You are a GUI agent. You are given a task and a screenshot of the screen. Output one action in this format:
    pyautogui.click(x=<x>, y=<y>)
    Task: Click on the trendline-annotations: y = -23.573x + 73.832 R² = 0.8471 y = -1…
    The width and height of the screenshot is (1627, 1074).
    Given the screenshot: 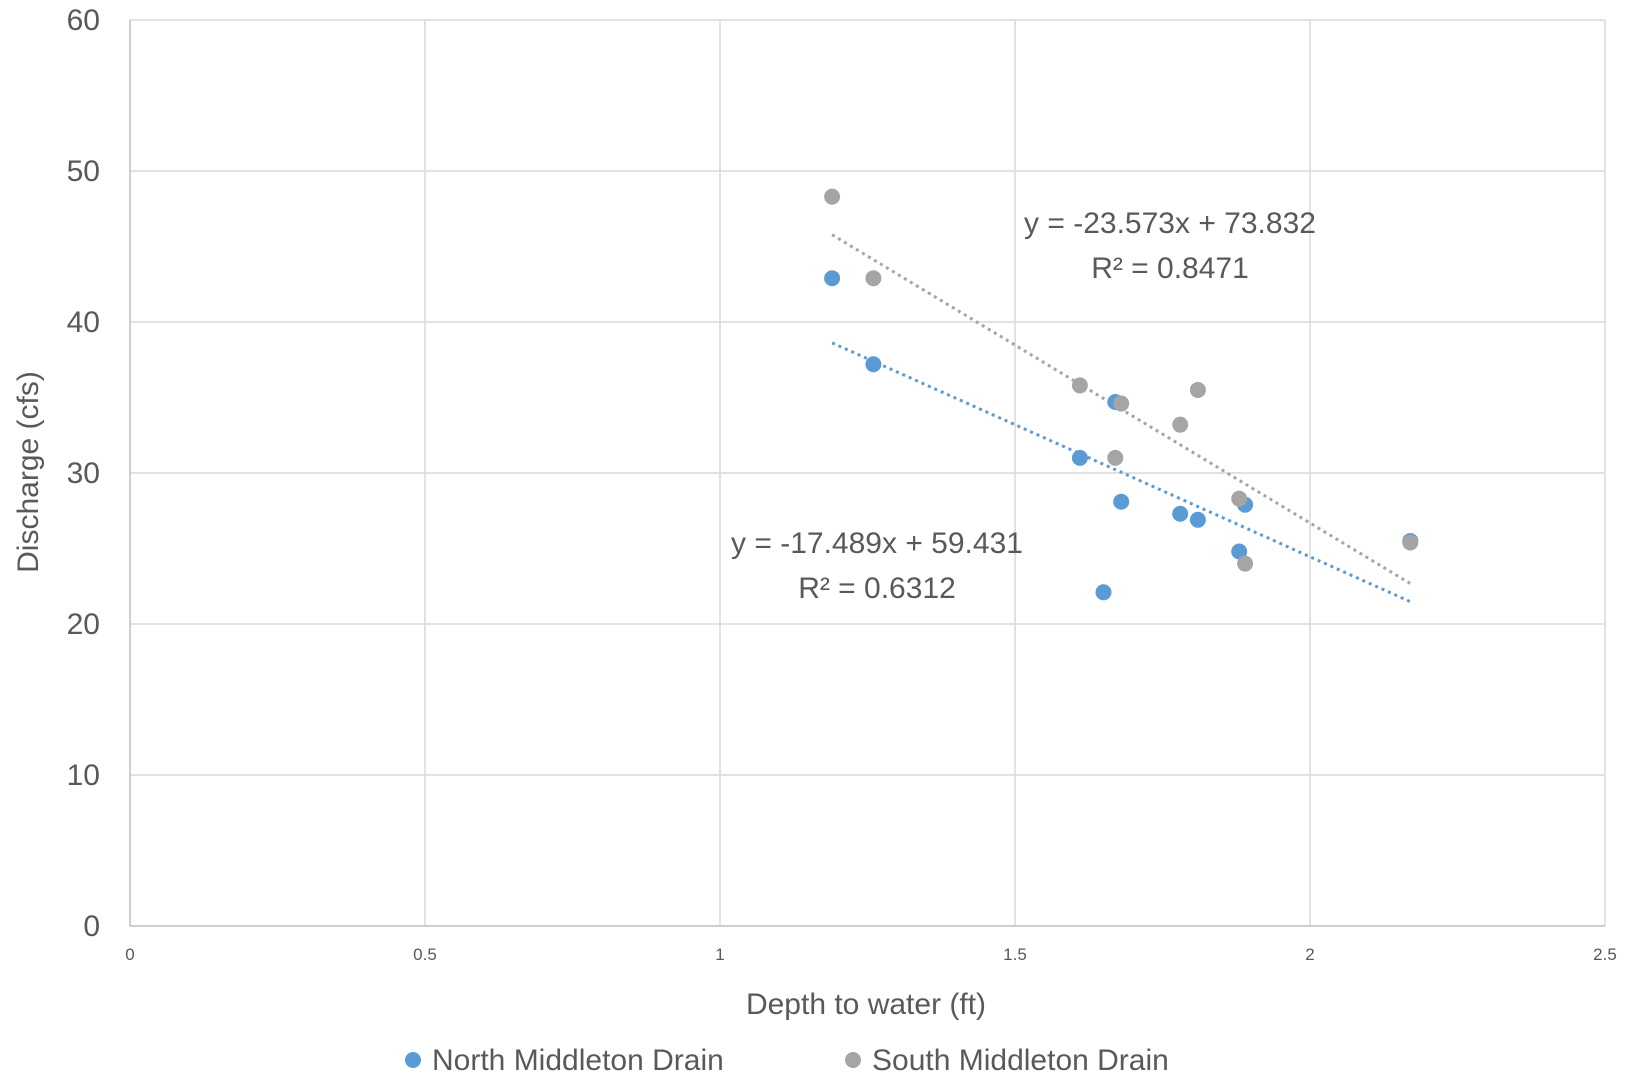 What is the action you would take?
    pyautogui.click(x=1023, y=406)
    